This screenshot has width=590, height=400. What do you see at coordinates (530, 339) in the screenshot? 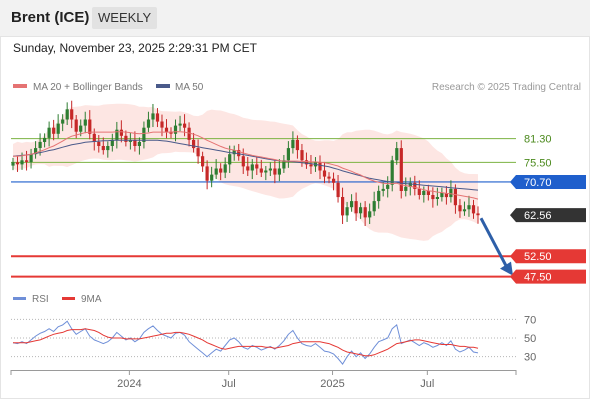
I see `rsi-tick-50: 50` at bounding box center [530, 339].